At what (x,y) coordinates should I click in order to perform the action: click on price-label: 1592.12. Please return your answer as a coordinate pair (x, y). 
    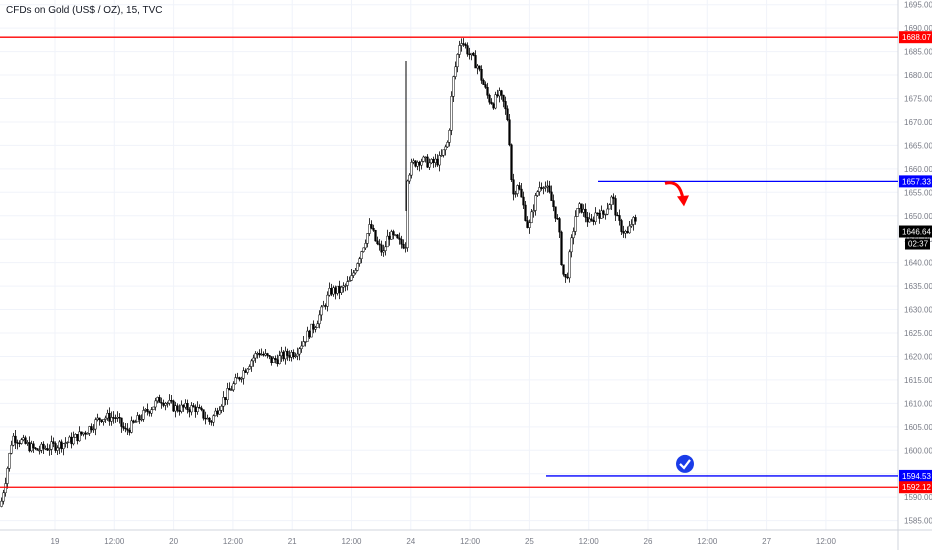
    Looking at the image, I should click on (916, 487).